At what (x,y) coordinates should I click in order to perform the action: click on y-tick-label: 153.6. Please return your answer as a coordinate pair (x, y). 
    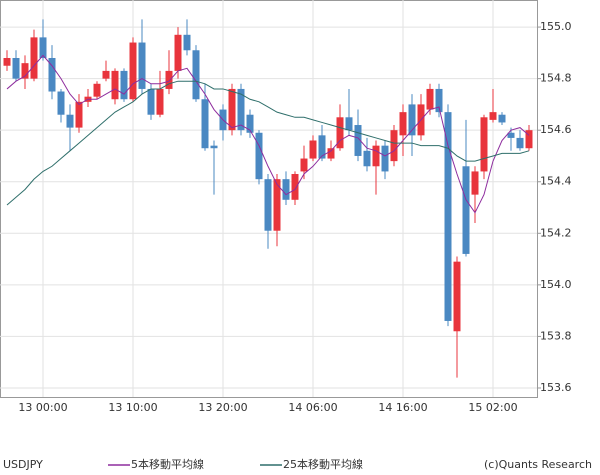
    Looking at the image, I should click on (556, 387).